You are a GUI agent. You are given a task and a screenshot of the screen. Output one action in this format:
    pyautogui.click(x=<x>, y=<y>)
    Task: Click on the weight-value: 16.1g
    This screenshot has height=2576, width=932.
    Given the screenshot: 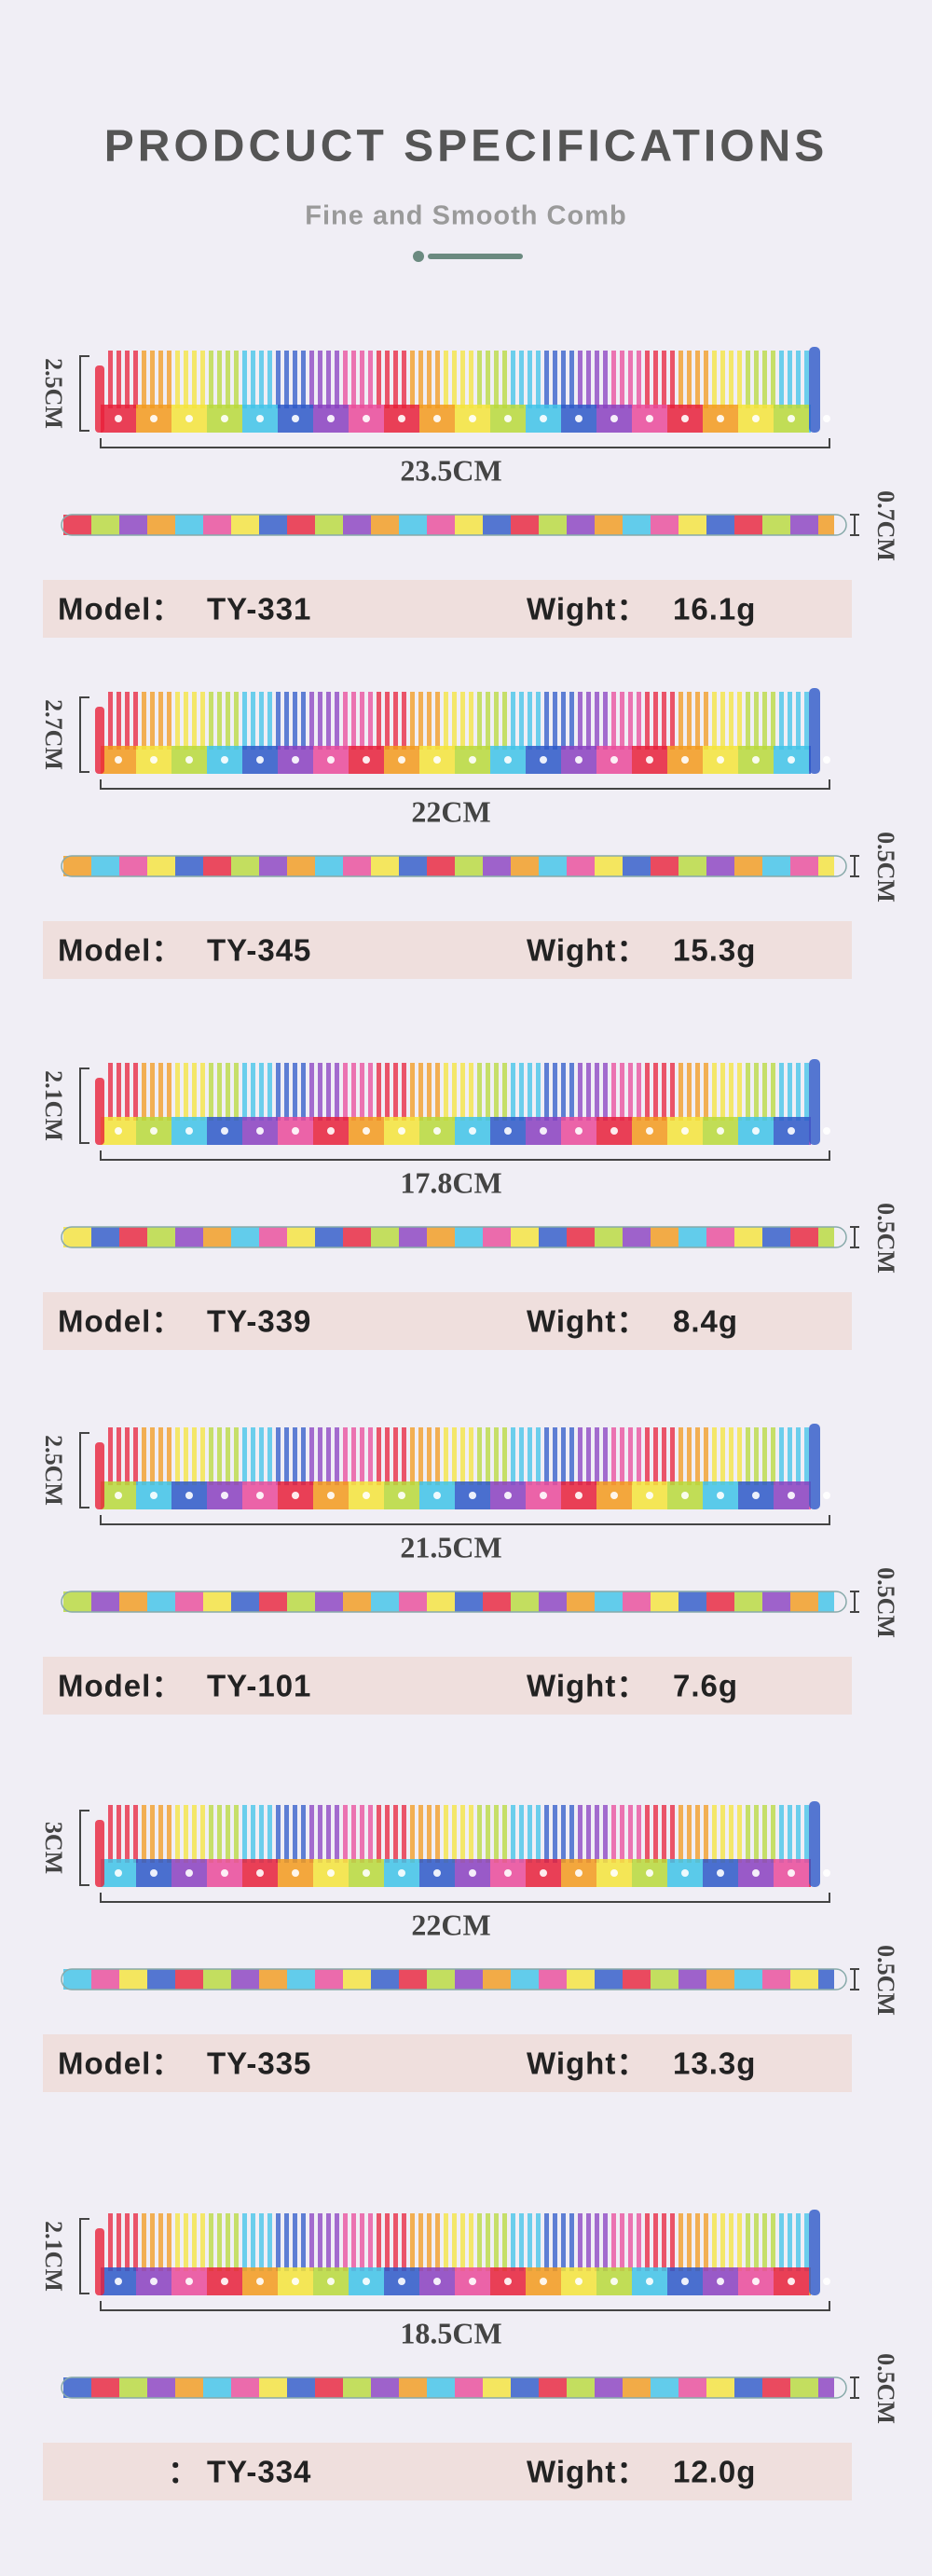 What is the action you would take?
    pyautogui.click(x=714, y=609)
    